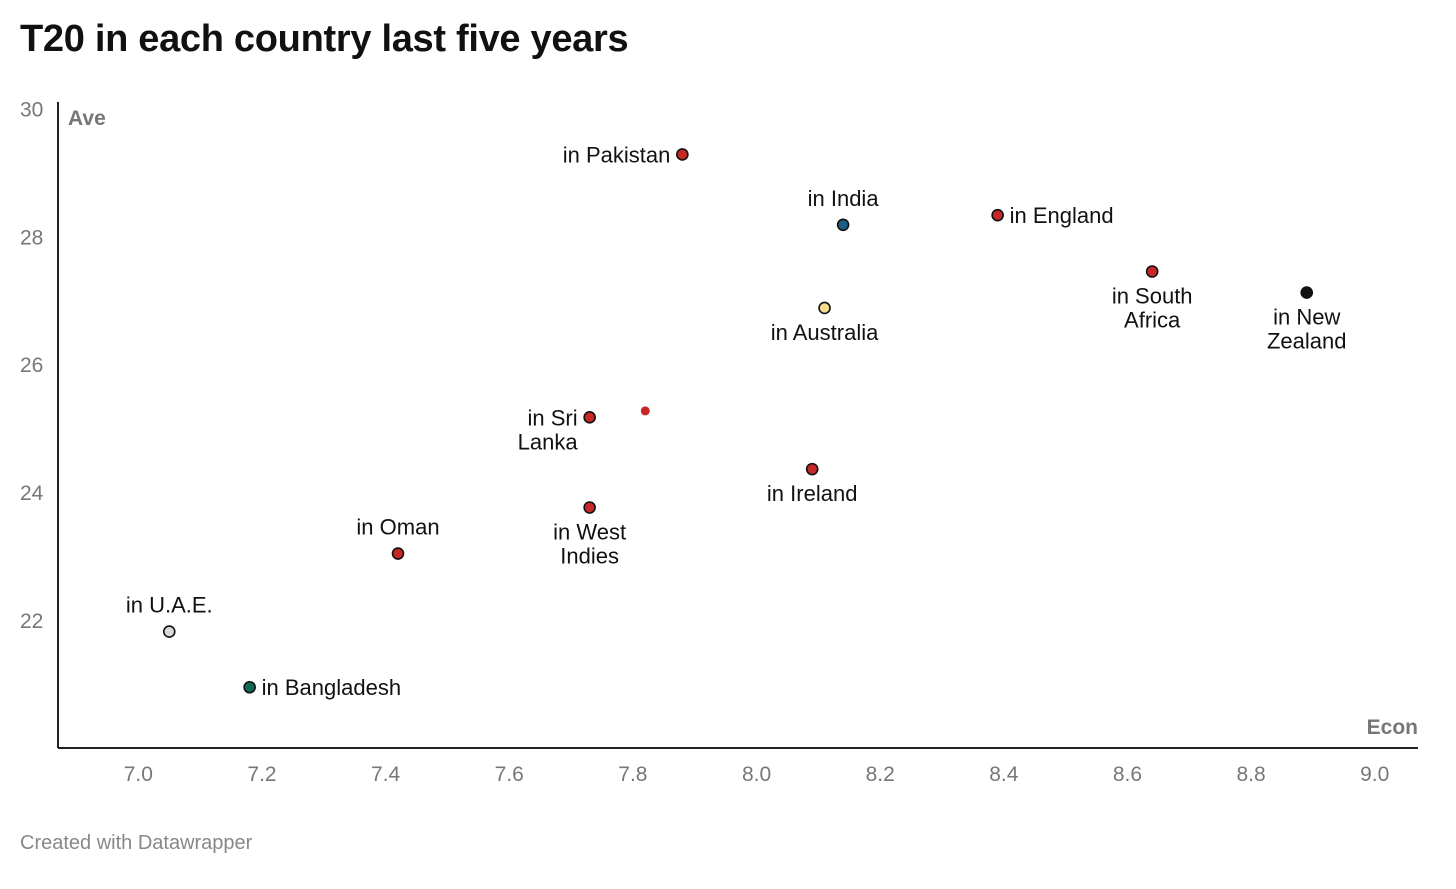  I want to click on point-label: Zealand, so click(1307, 341).